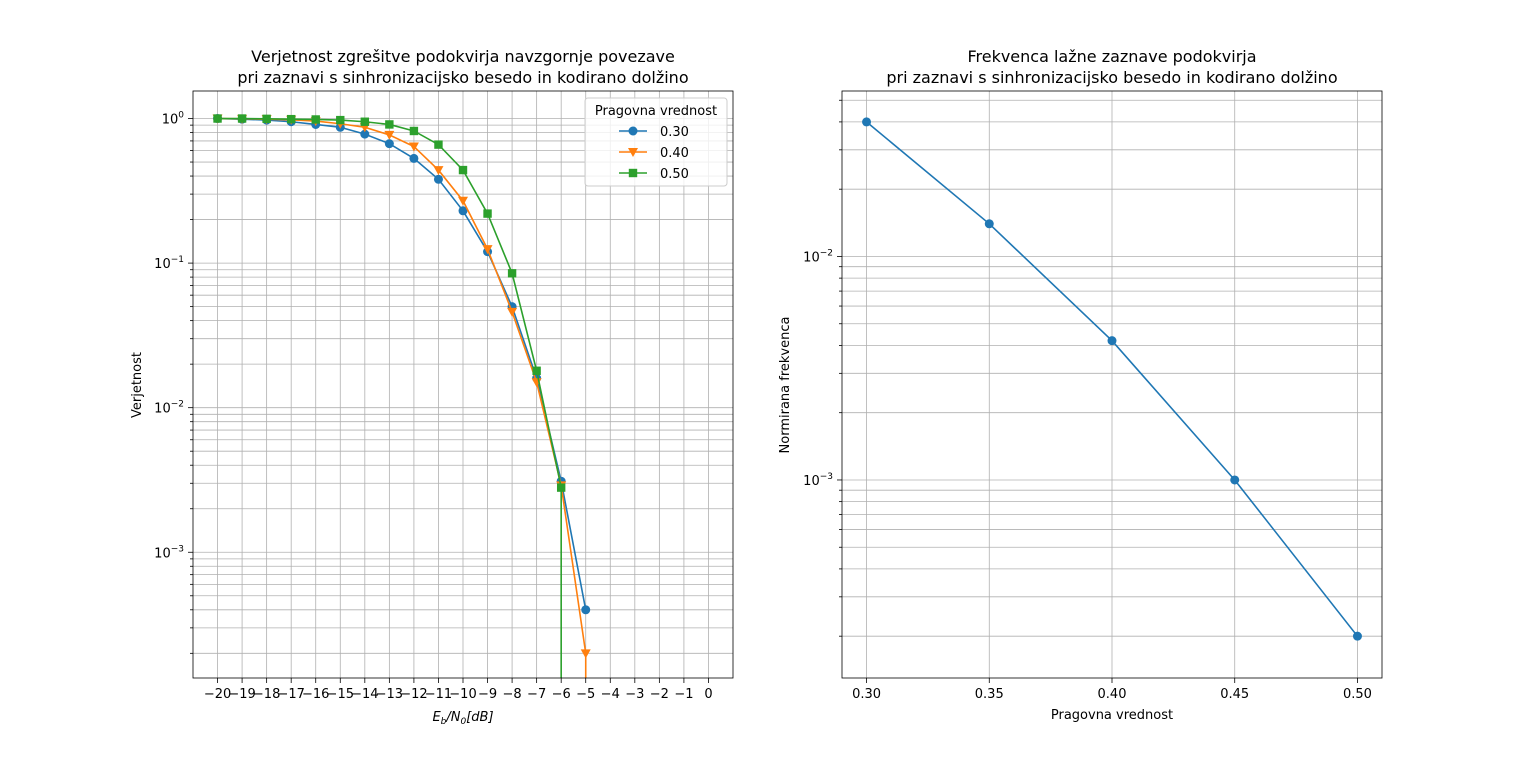 The width and height of the screenshot is (1536, 762). Describe the element at coordinates (290, 694) in the screenshot. I see `x-tick-label: −17` at that location.